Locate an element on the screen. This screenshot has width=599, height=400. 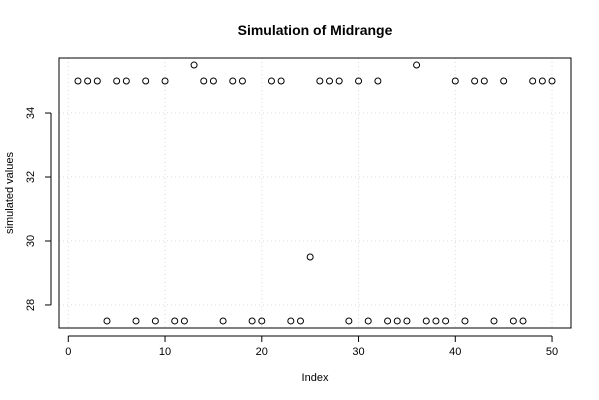
x-tick-label: 0 is located at coordinates (68, 352).